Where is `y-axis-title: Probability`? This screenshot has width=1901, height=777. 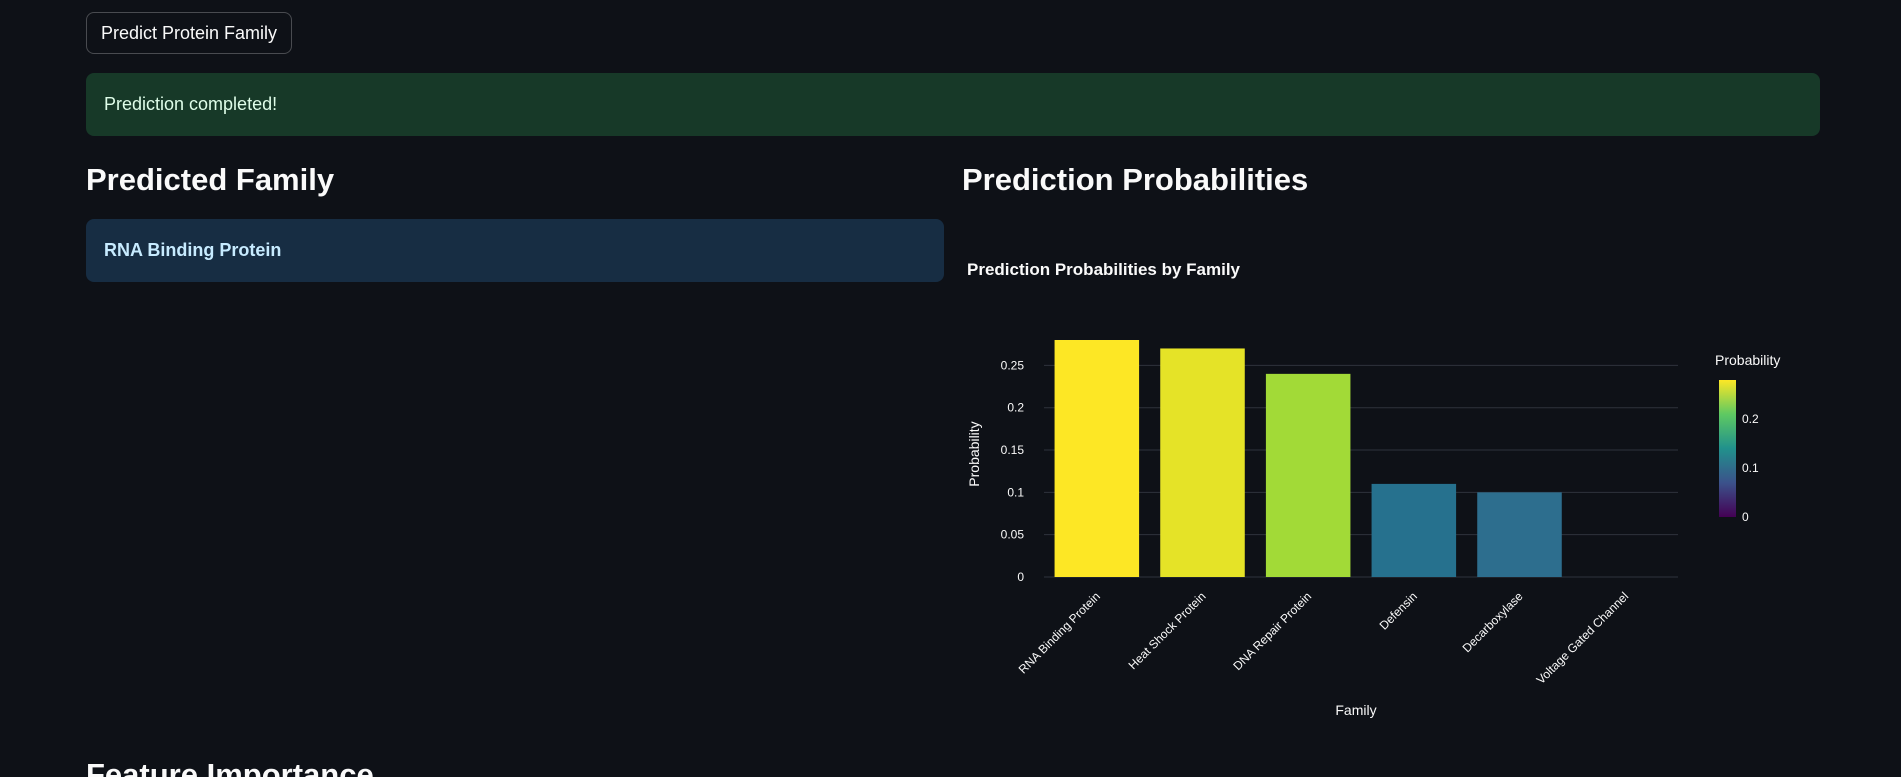
y-axis-title: Probability is located at coordinates (974, 453).